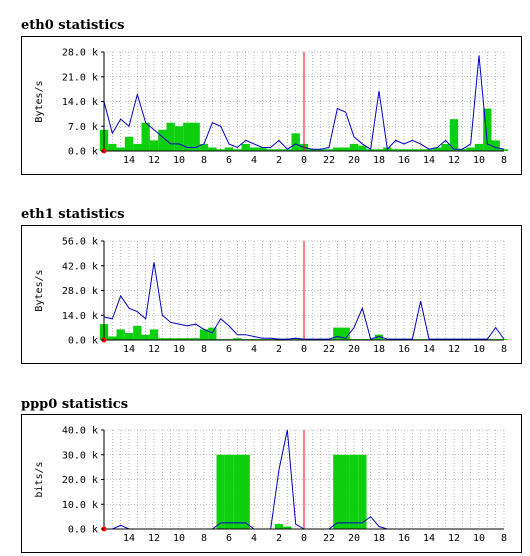 This screenshot has height=556, width=530. I want to click on y-tick-label: 10.0 k, so click(80, 505).